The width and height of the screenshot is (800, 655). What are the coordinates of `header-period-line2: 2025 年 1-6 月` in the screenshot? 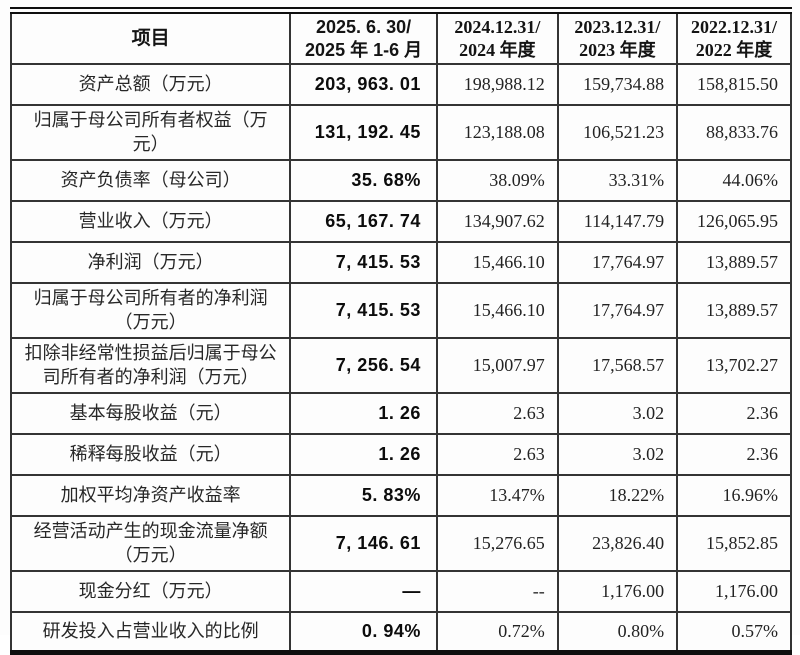 It's located at (364, 49).